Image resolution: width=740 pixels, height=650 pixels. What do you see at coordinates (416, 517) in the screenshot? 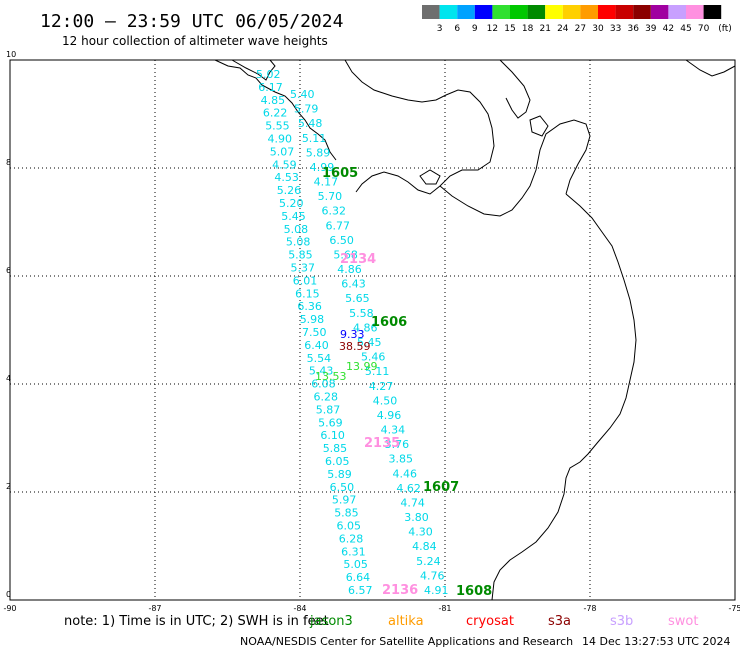
I see `wave-height-label: 3.80` at bounding box center [416, 517].